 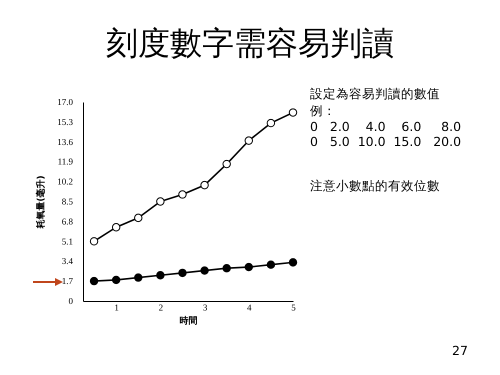 What do you see at coordinates (116, 307) in the screenshot?
I see `x-tick-label: 1` at bounding box center [116, 307].